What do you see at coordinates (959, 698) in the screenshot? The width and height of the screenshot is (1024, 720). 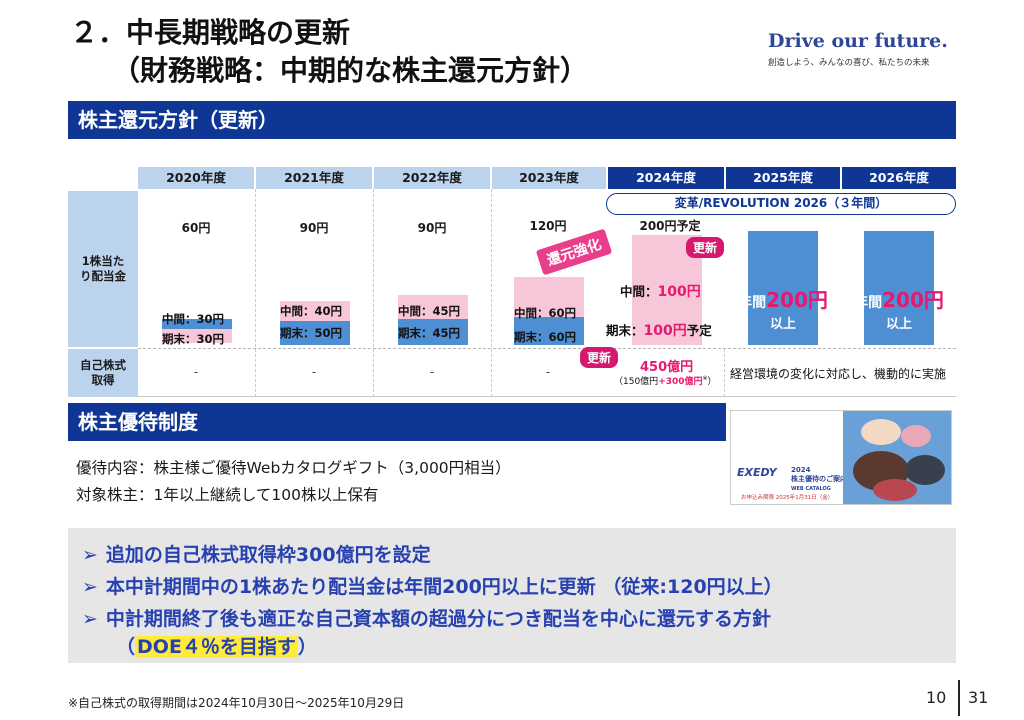 I see `page-number-divider` at bounding box center [959, 698].